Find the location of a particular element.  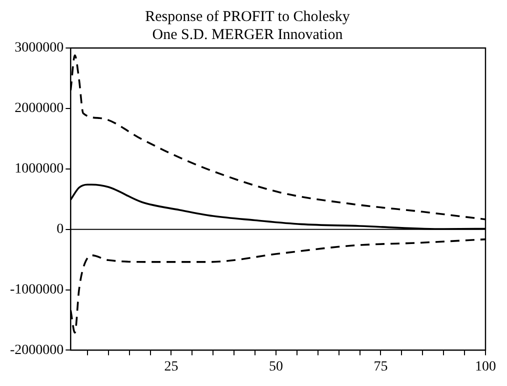

text: Response of PROFIT to Cholesky is located at coordinates (247, 16).